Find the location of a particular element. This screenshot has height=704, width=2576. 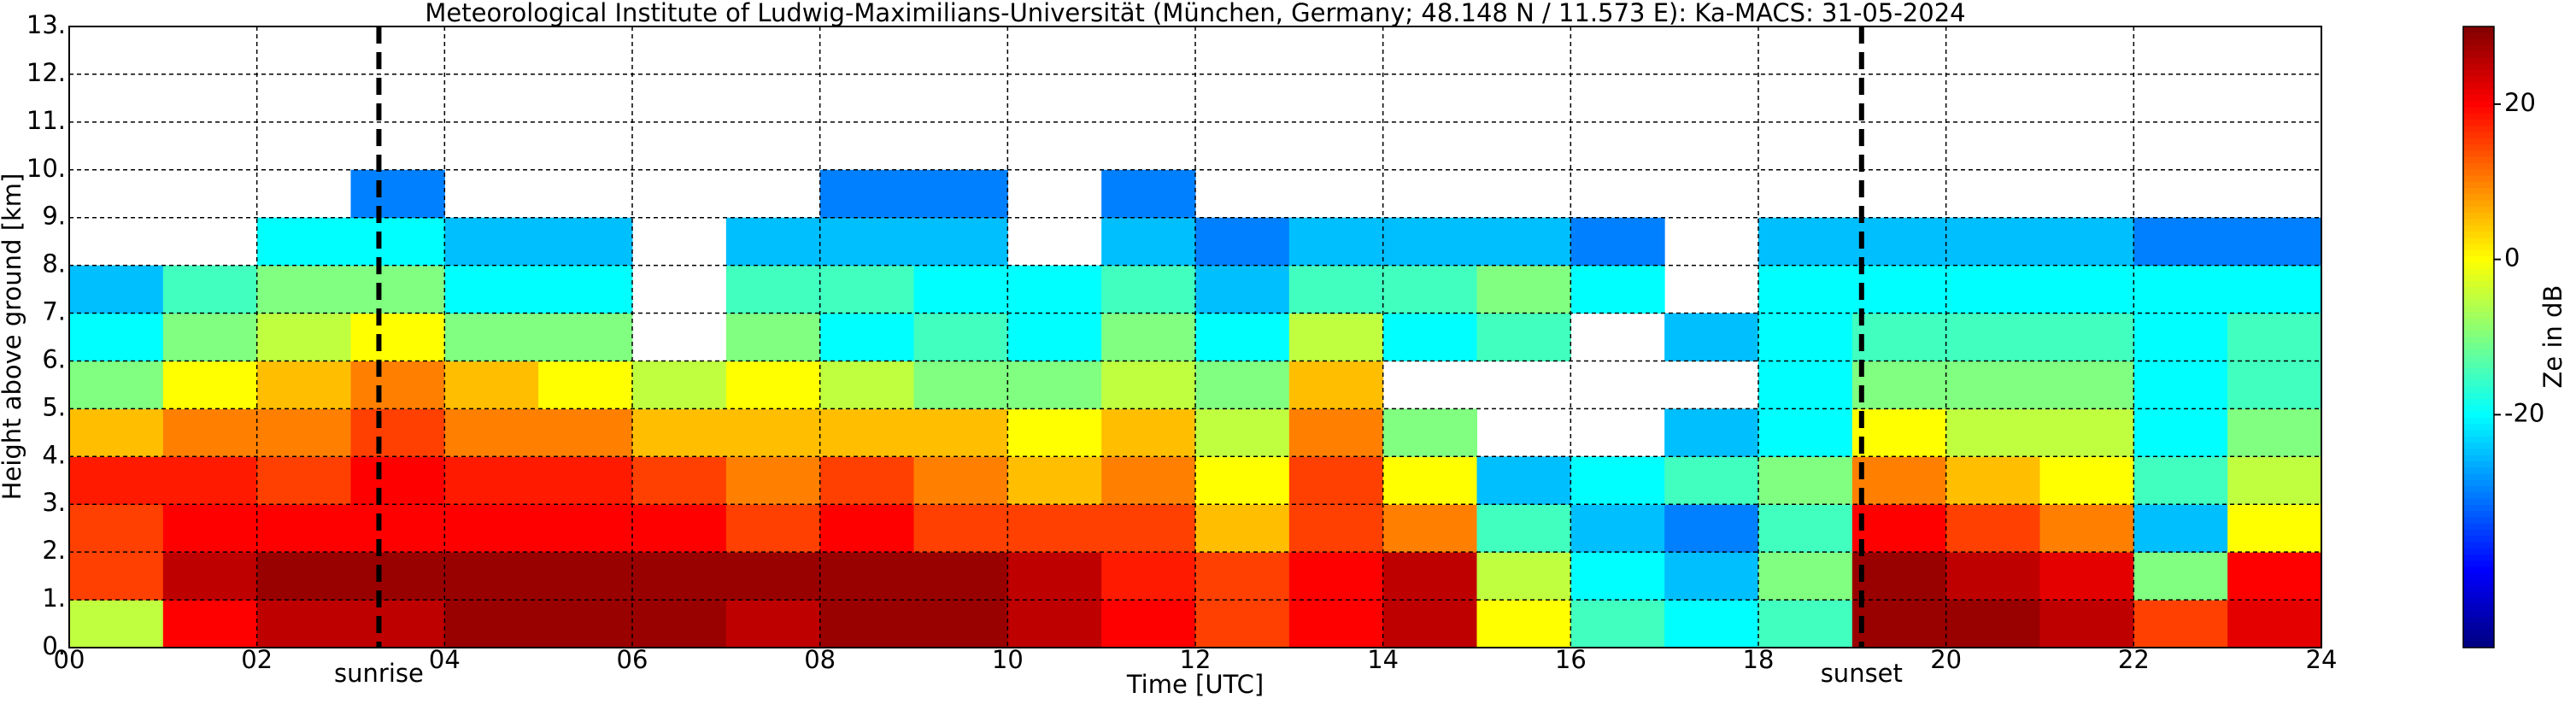

y-axis-label: Height above ground [km] is located at coordinates (13, 337).